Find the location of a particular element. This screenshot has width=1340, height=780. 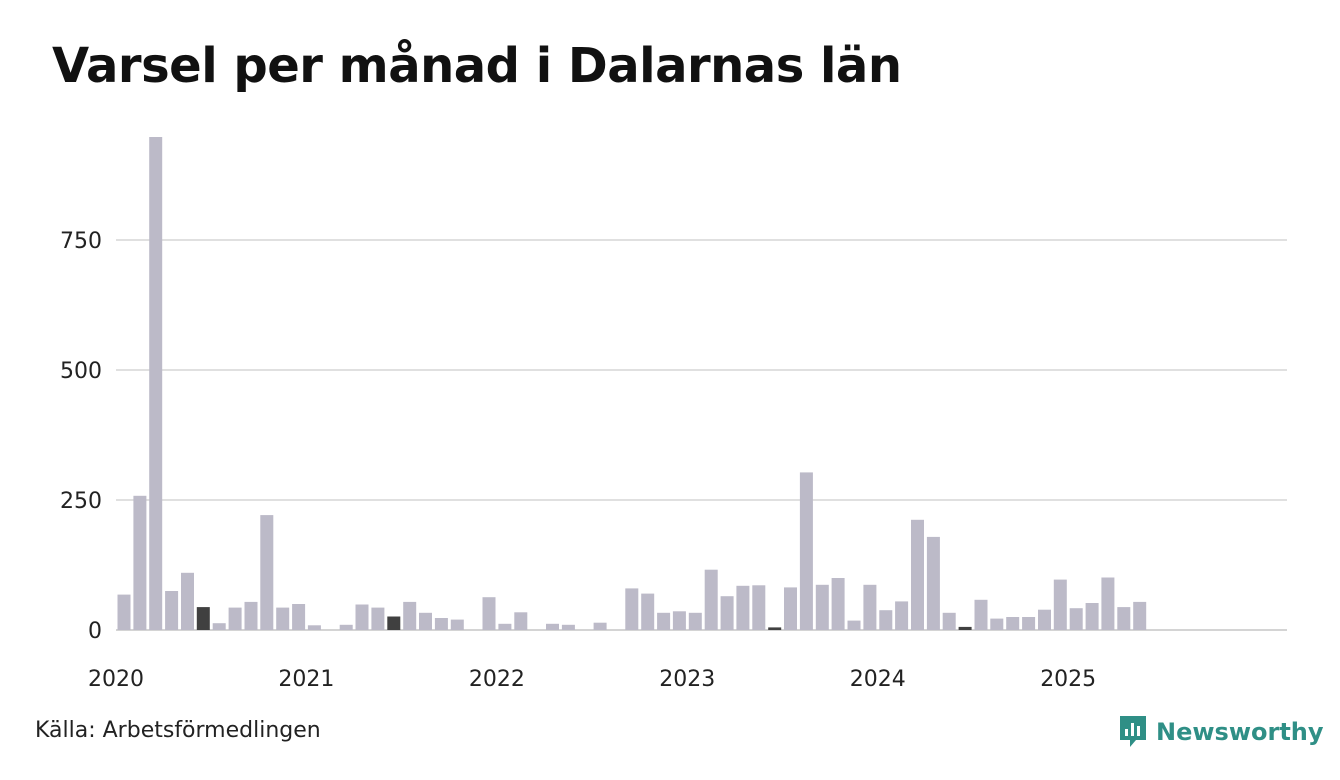

y-tick-label: 250 is located at coordinates (81, 501).